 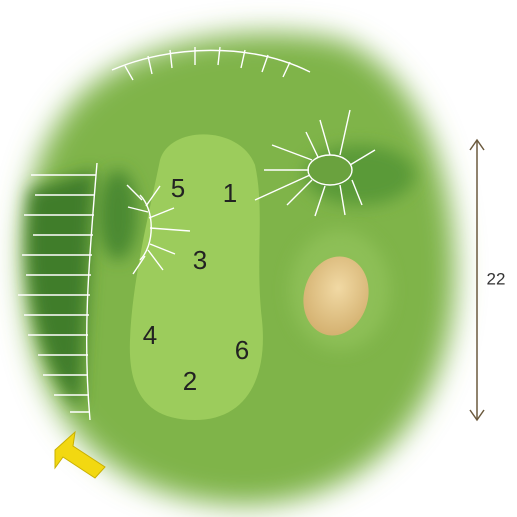 I want to click on pin-label: 4, so click(x=150, y=335).